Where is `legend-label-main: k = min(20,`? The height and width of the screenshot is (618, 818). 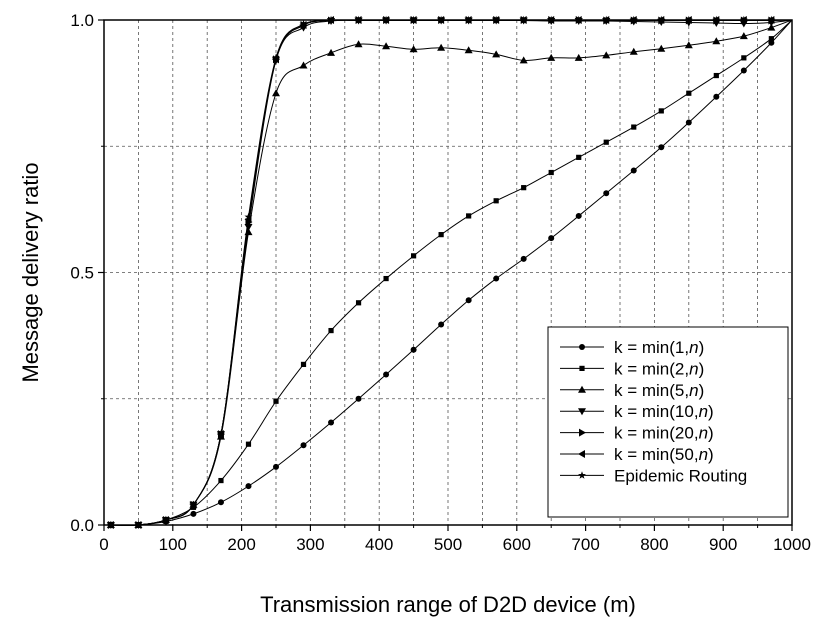
legend-label-main: k = min(20, is located at coordinates (656, 433).